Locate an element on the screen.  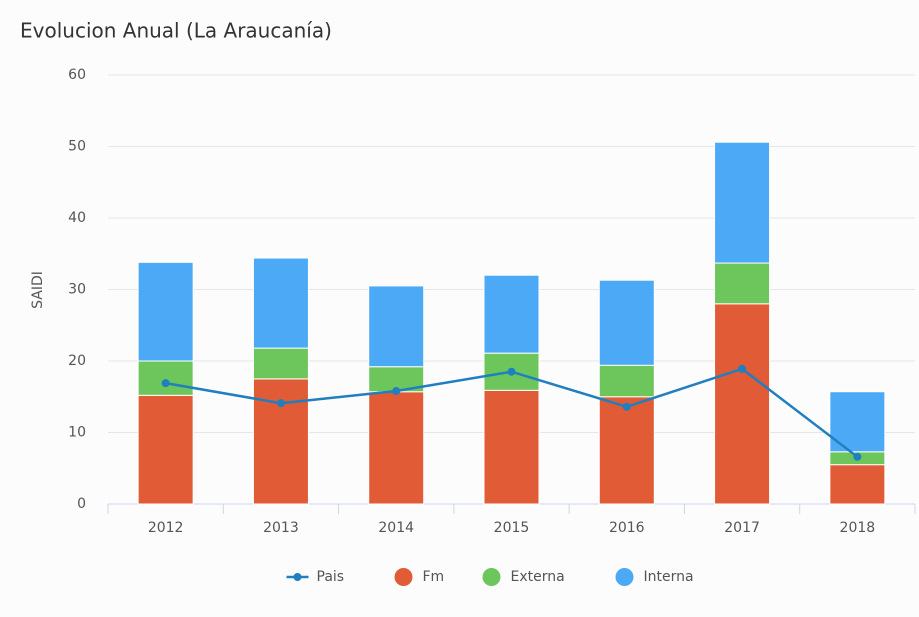
x-tick-label: 2013 is located at coordinates (281, 528).